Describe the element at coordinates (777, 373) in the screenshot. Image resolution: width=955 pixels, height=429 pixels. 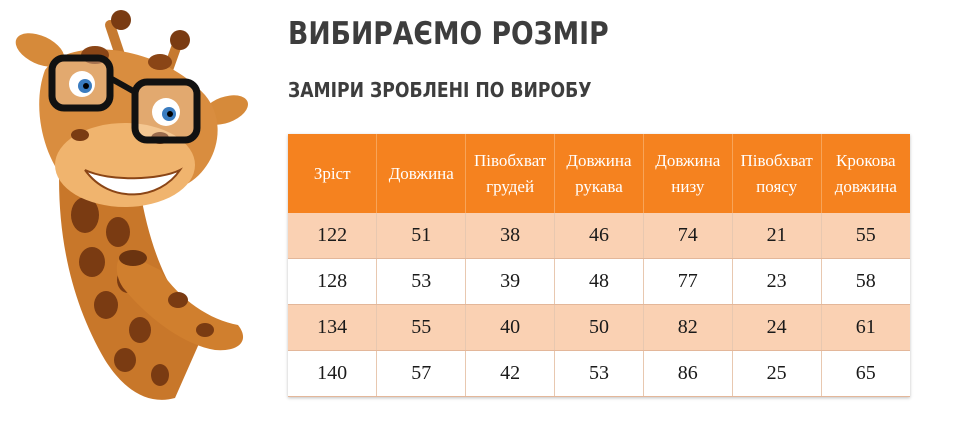
I see `table-cell: 25` at that location.